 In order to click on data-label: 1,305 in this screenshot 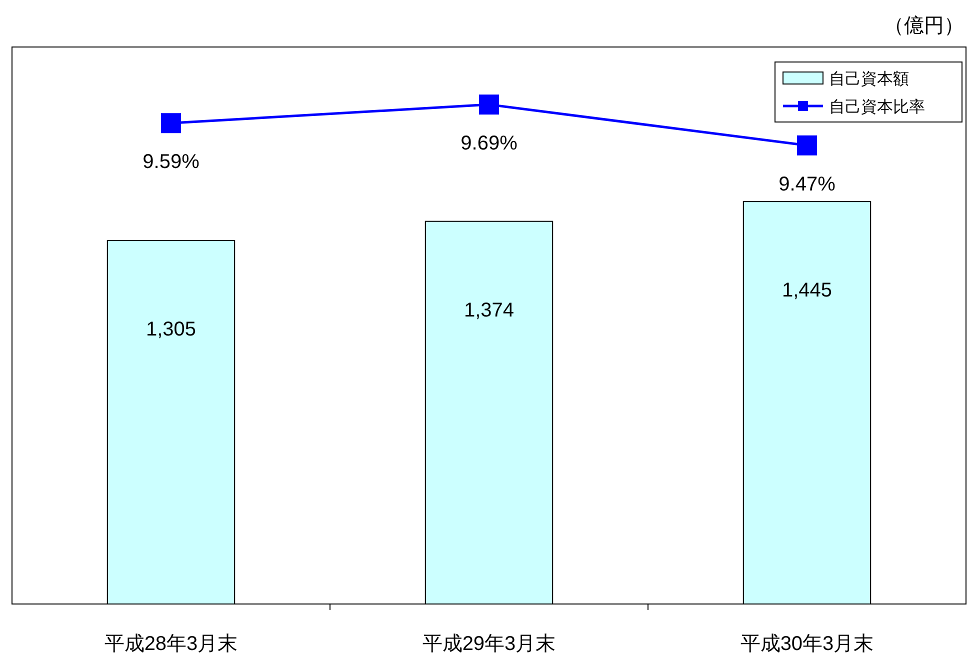, I will do `click(171, 329)`.